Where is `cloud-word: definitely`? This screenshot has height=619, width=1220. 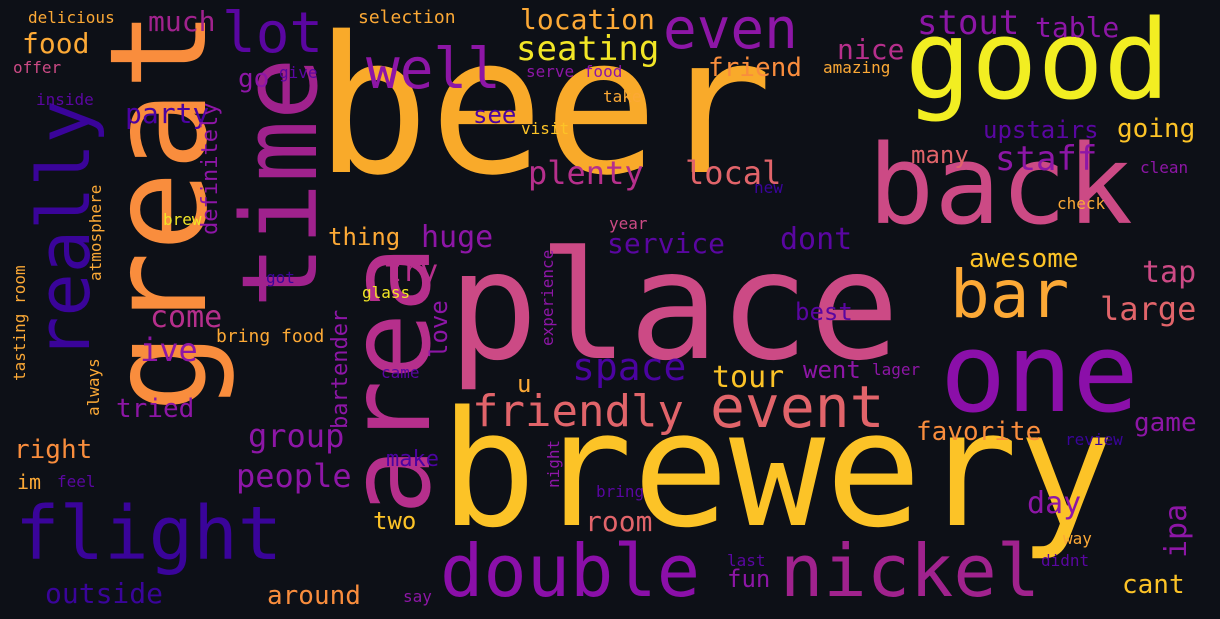 cloud-word: definitely is located at coordinates (210, 169).